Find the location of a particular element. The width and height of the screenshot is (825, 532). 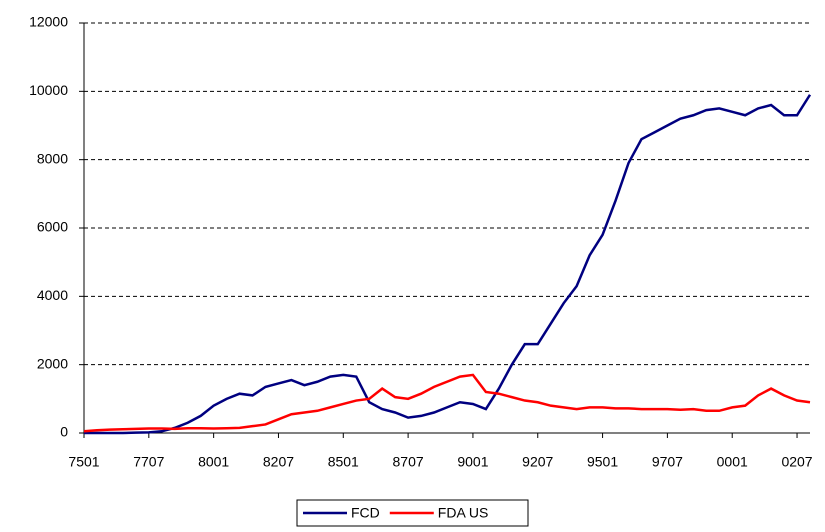

x-tick-label: 0001 is located at coordinates (732, 462).